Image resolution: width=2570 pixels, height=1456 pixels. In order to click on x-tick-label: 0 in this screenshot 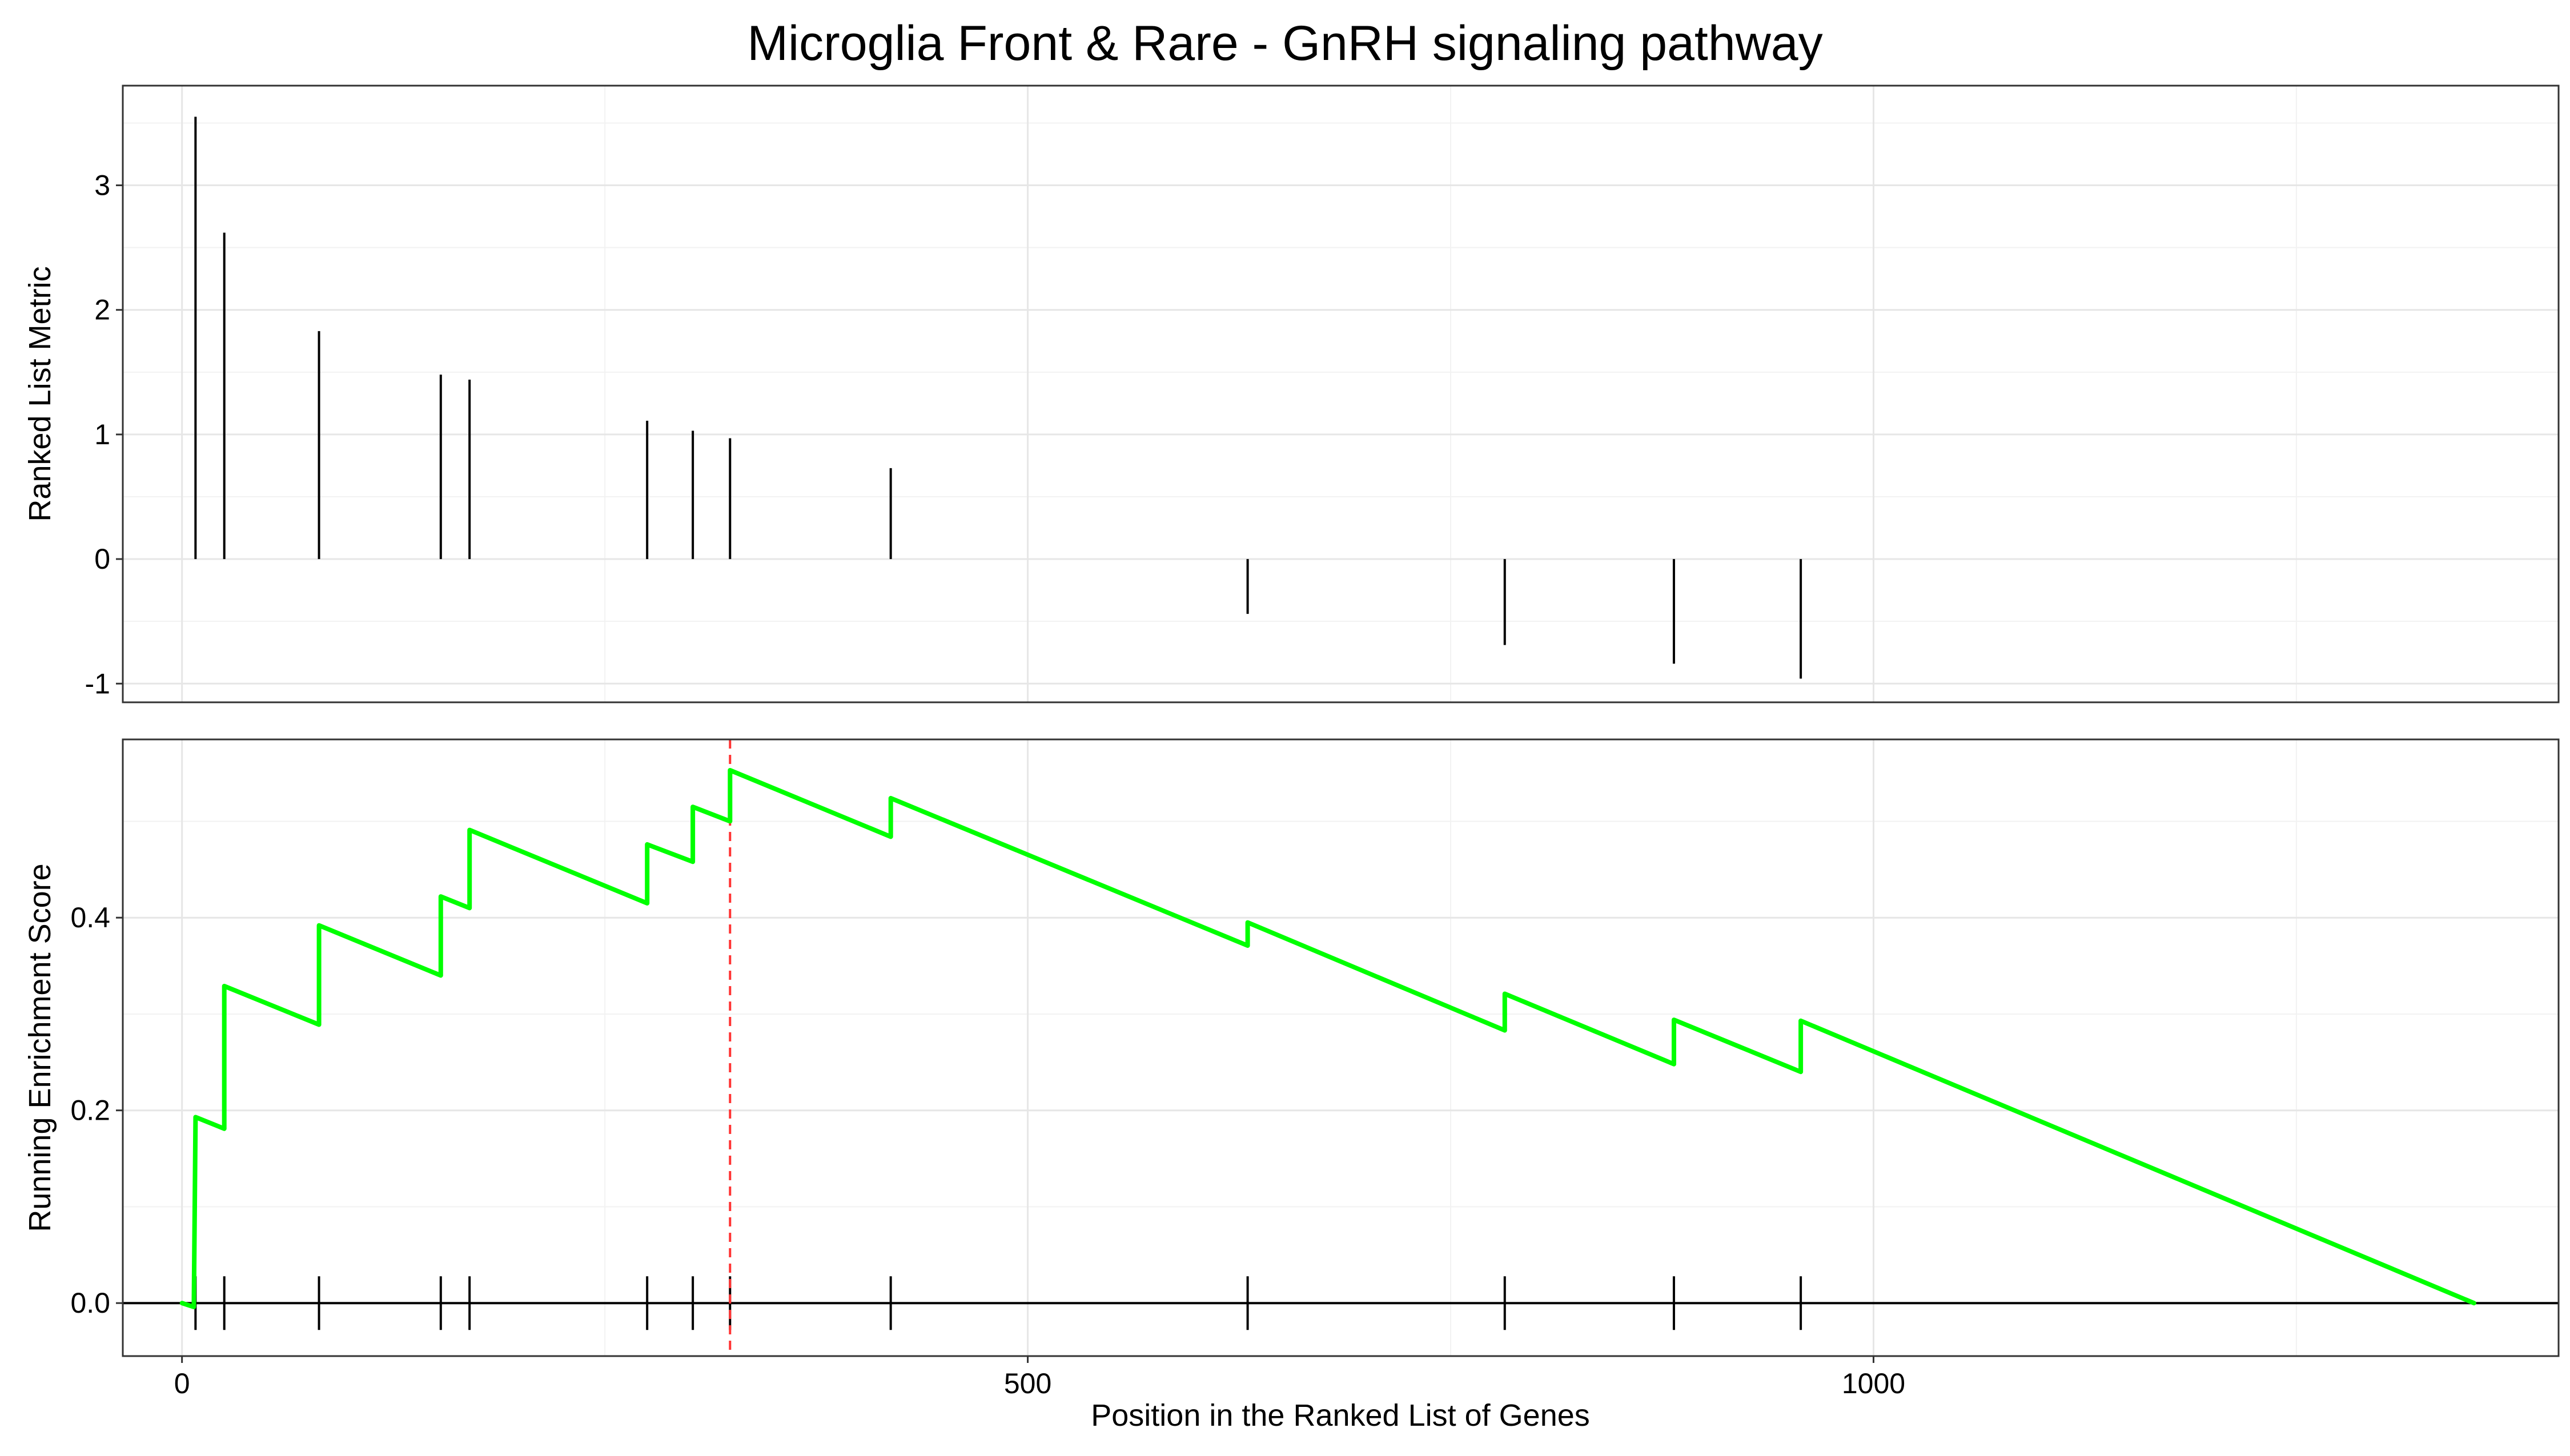, I will do `click(182, 1383)`.